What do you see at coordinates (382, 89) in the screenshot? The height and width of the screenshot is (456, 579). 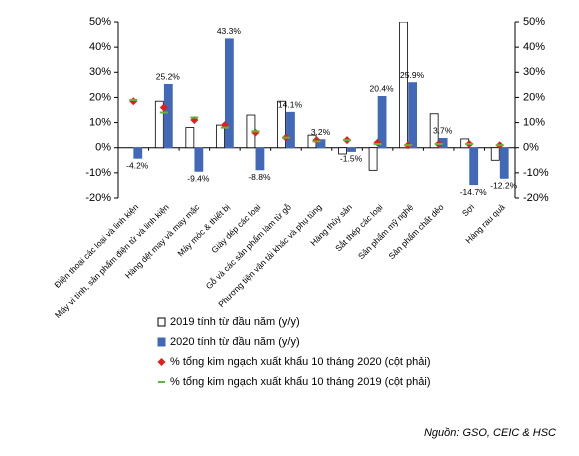 I see `data-label: 20.4%` at bounding box center [382, 89].